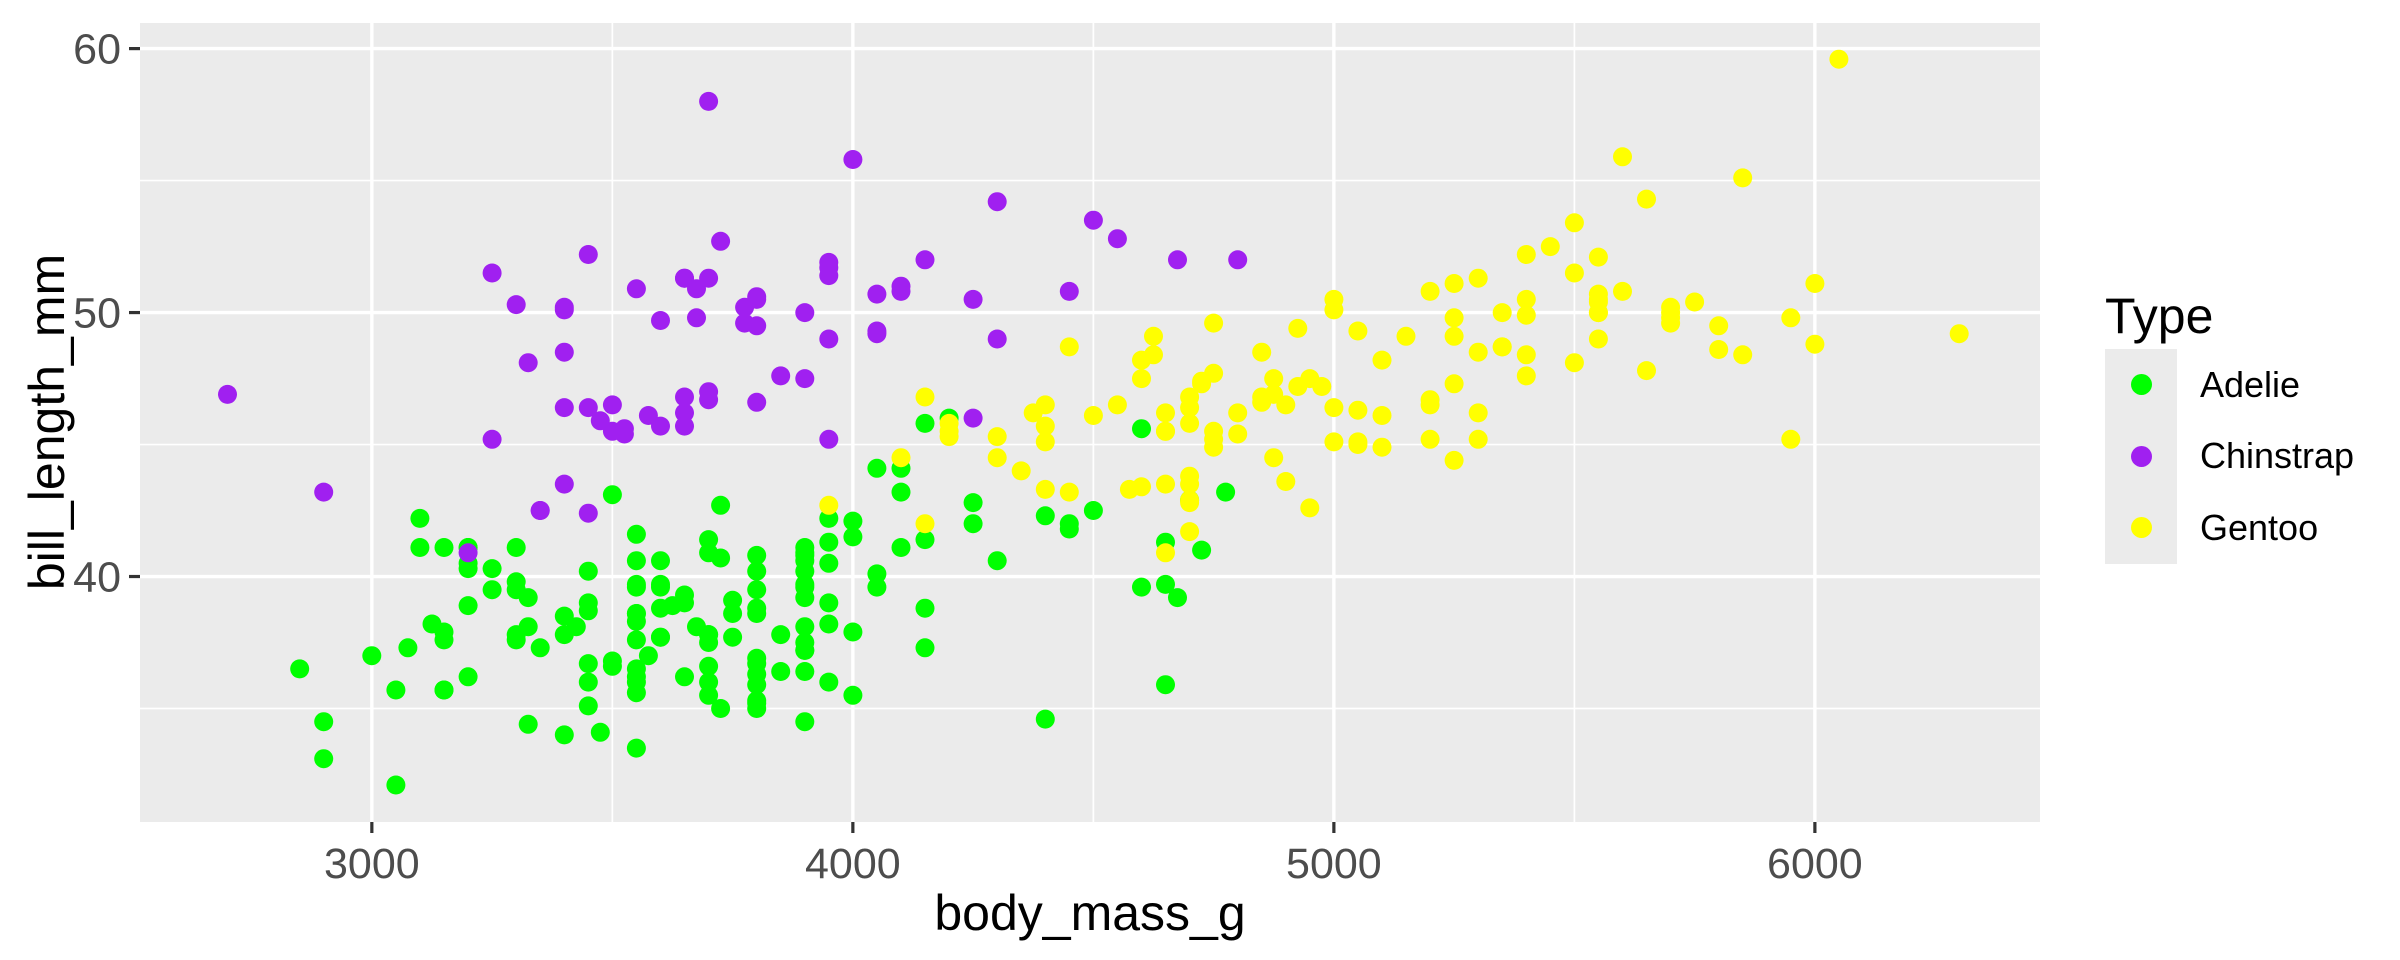 The image size is (2400, 960). What do you see at coordinates (2141, 385) in the screenshot?
I see `adelie-swatch-icon` at bounding box center [2141, 385].